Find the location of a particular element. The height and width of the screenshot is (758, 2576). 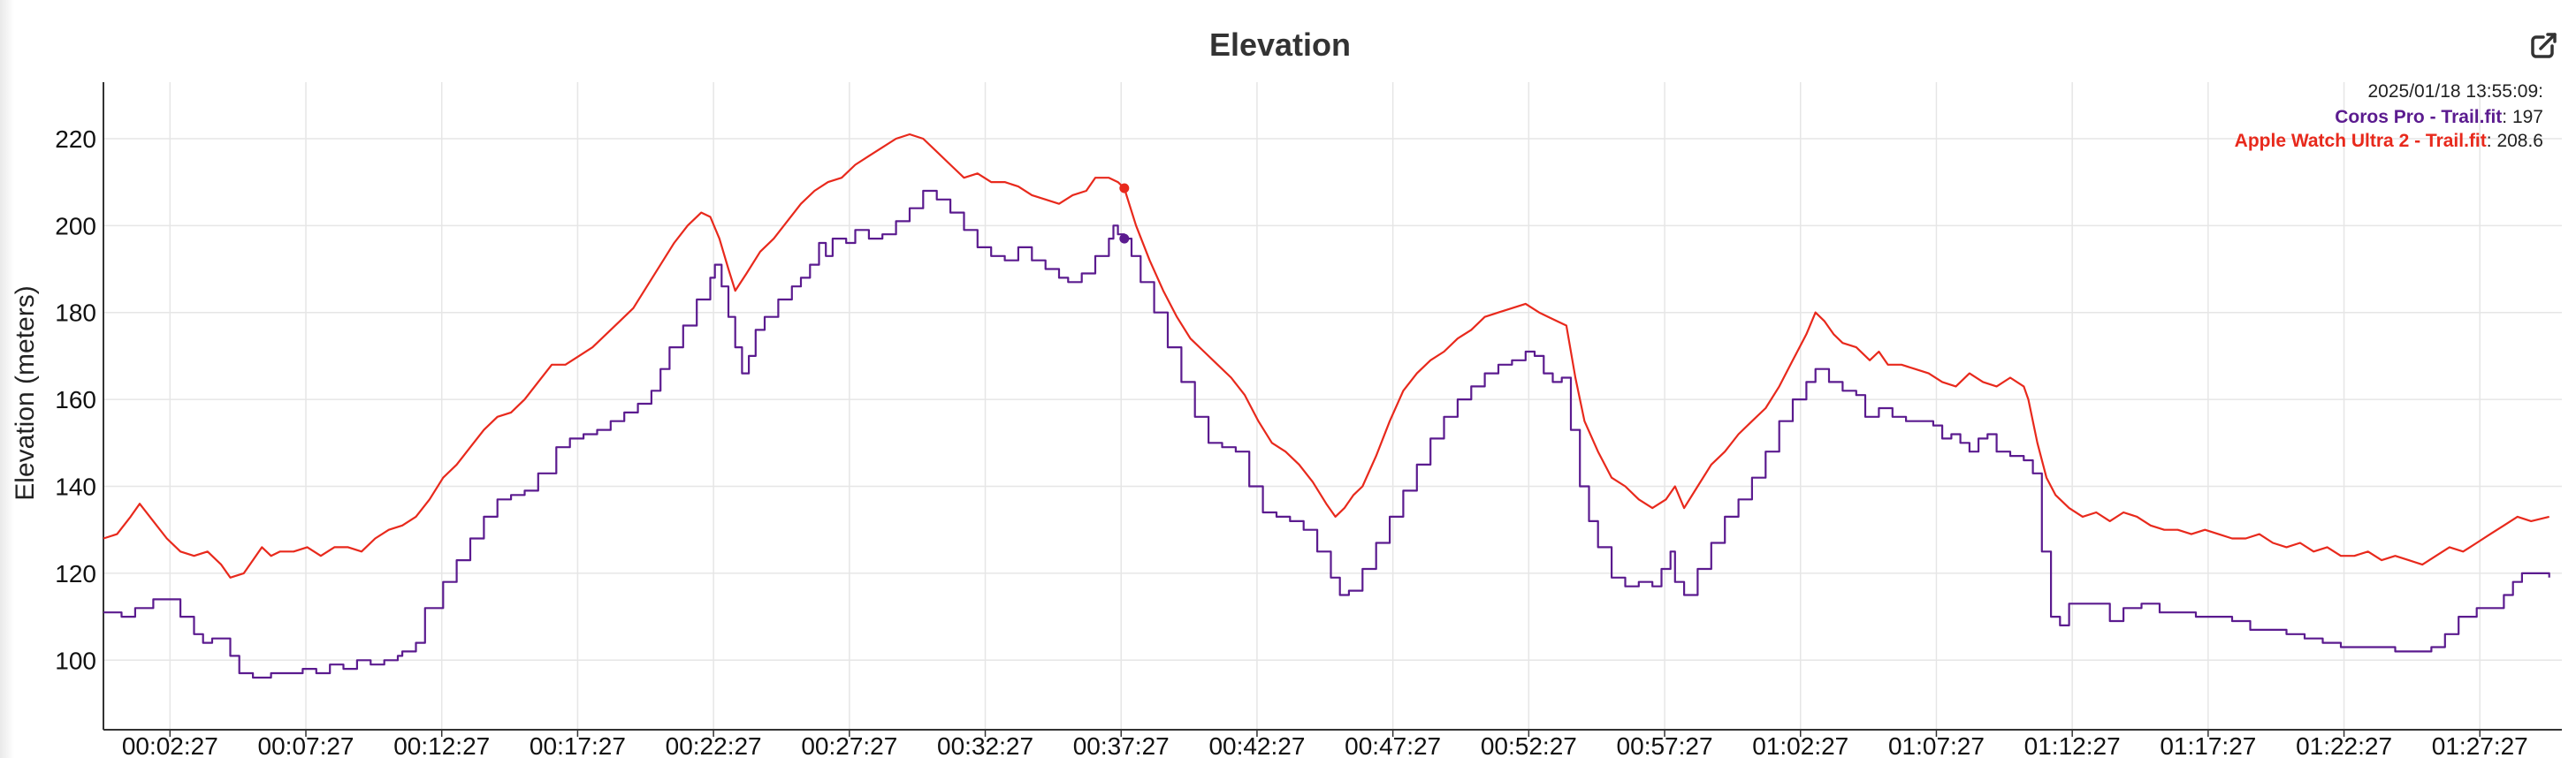

x-tick-label: 00:02:27 is located at coordinates (170, 745).